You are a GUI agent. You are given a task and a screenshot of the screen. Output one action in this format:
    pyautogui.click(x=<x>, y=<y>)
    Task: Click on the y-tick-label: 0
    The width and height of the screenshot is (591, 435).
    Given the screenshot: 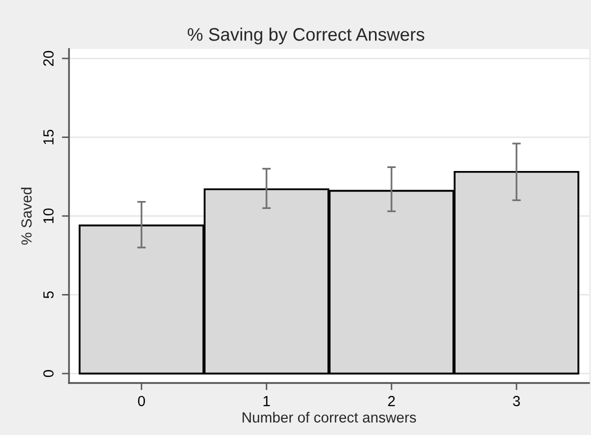 What is the action you would take?
    pyautogui.click(x=48, y=374)
    